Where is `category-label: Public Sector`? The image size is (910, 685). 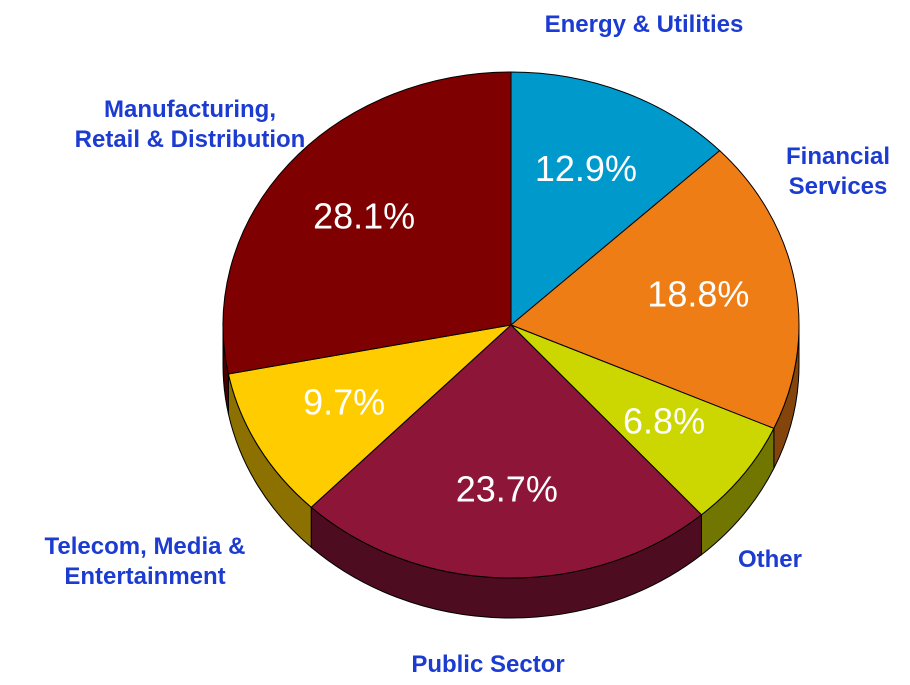 category-label: Public Sector is located at coordinates (488, 664).